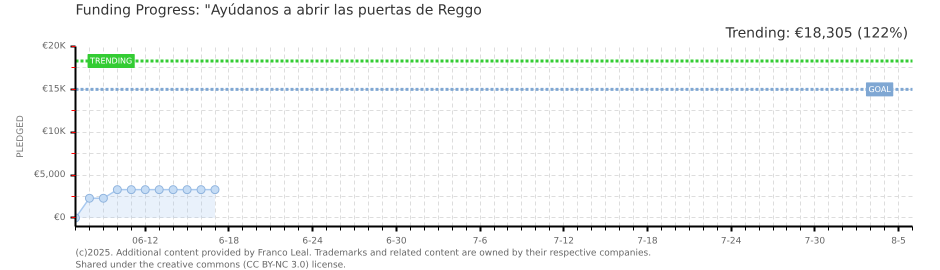 This screenshot has width=940, height=270. Describe the element at coordinates (54, 89) in the screenshot. I see `y-tick-label: €15K` at that location.